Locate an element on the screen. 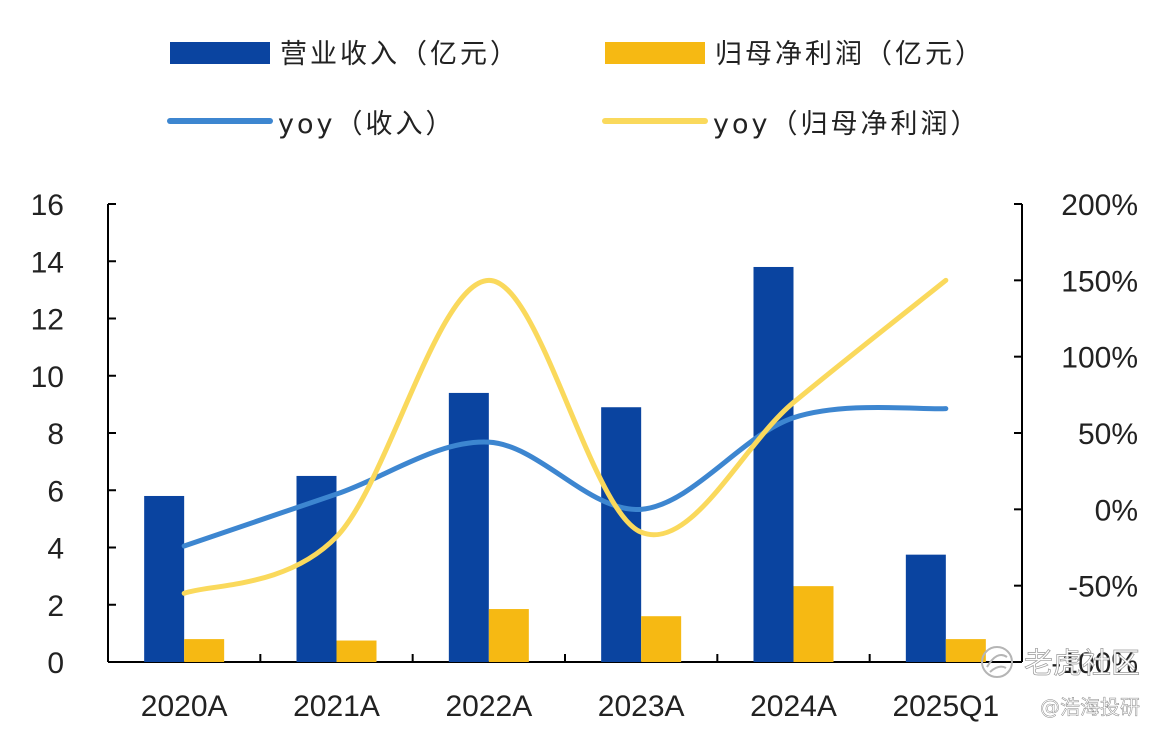  legend: 营业收入（亿元） 归母净利润（亿元） yoy（收入） yoy（归母净利润） is located at coordinates (576, 89).